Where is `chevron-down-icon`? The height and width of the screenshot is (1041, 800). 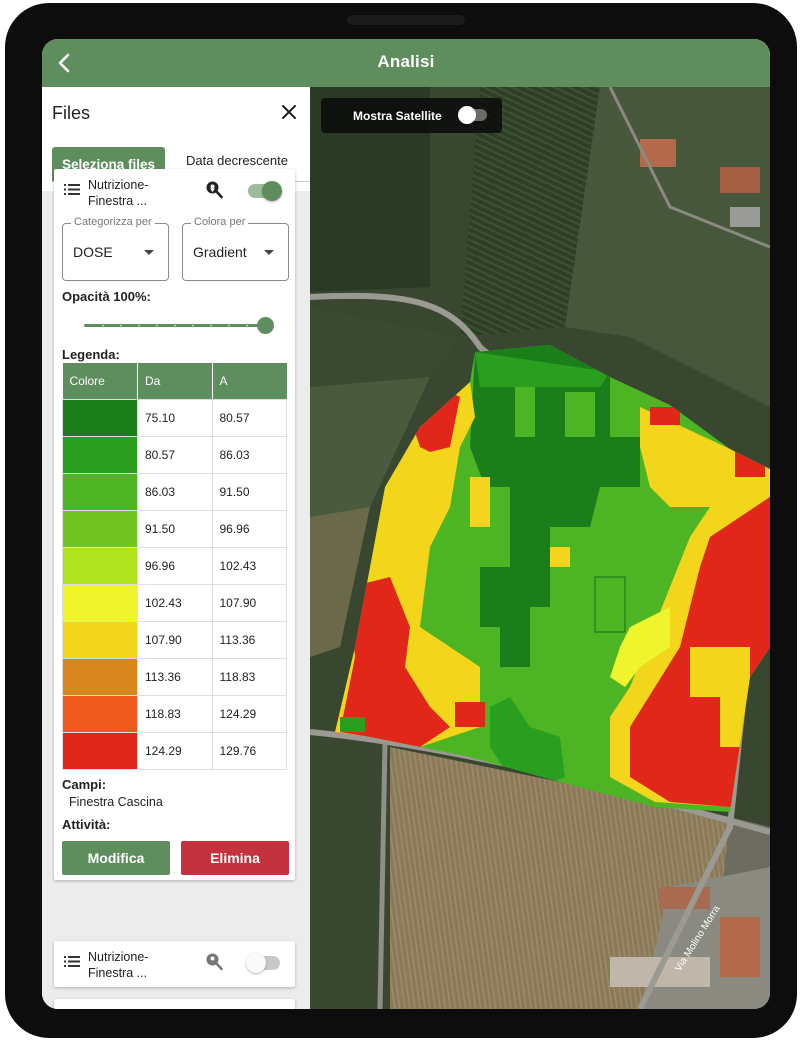
chevron-down-icon is located at coordinates (269, 252).